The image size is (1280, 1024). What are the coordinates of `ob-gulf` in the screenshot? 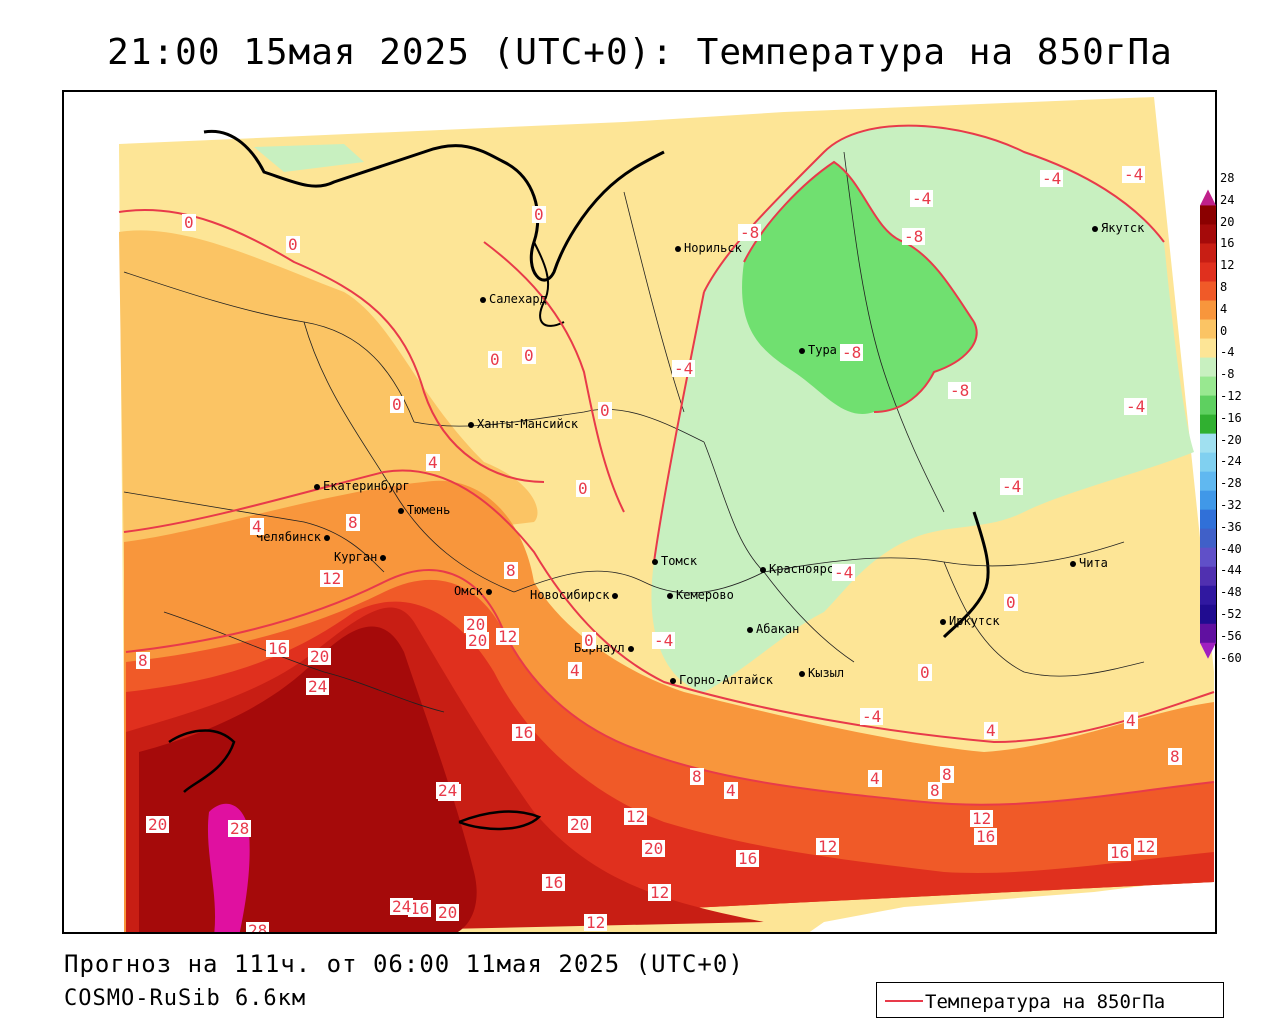 It's located at (549, 284).